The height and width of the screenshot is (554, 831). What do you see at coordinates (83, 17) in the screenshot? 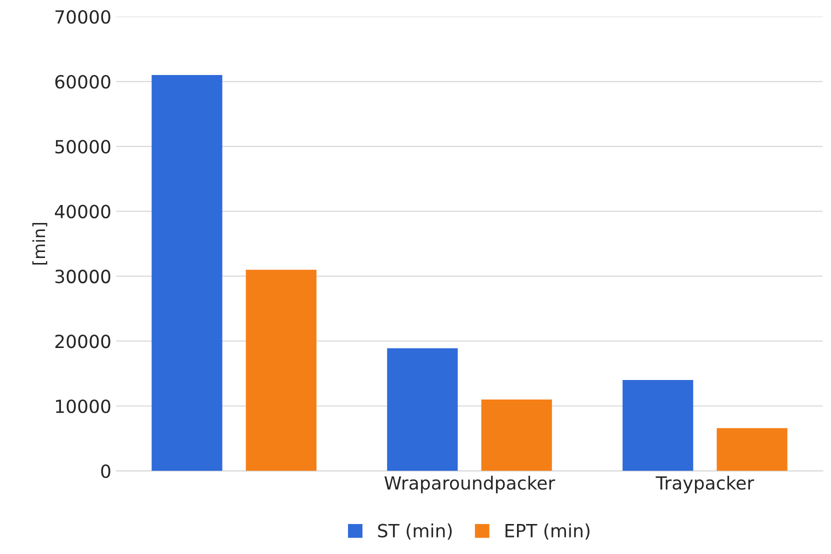
I see `y-tick-label: 70000` at bounding box center [83, 17].